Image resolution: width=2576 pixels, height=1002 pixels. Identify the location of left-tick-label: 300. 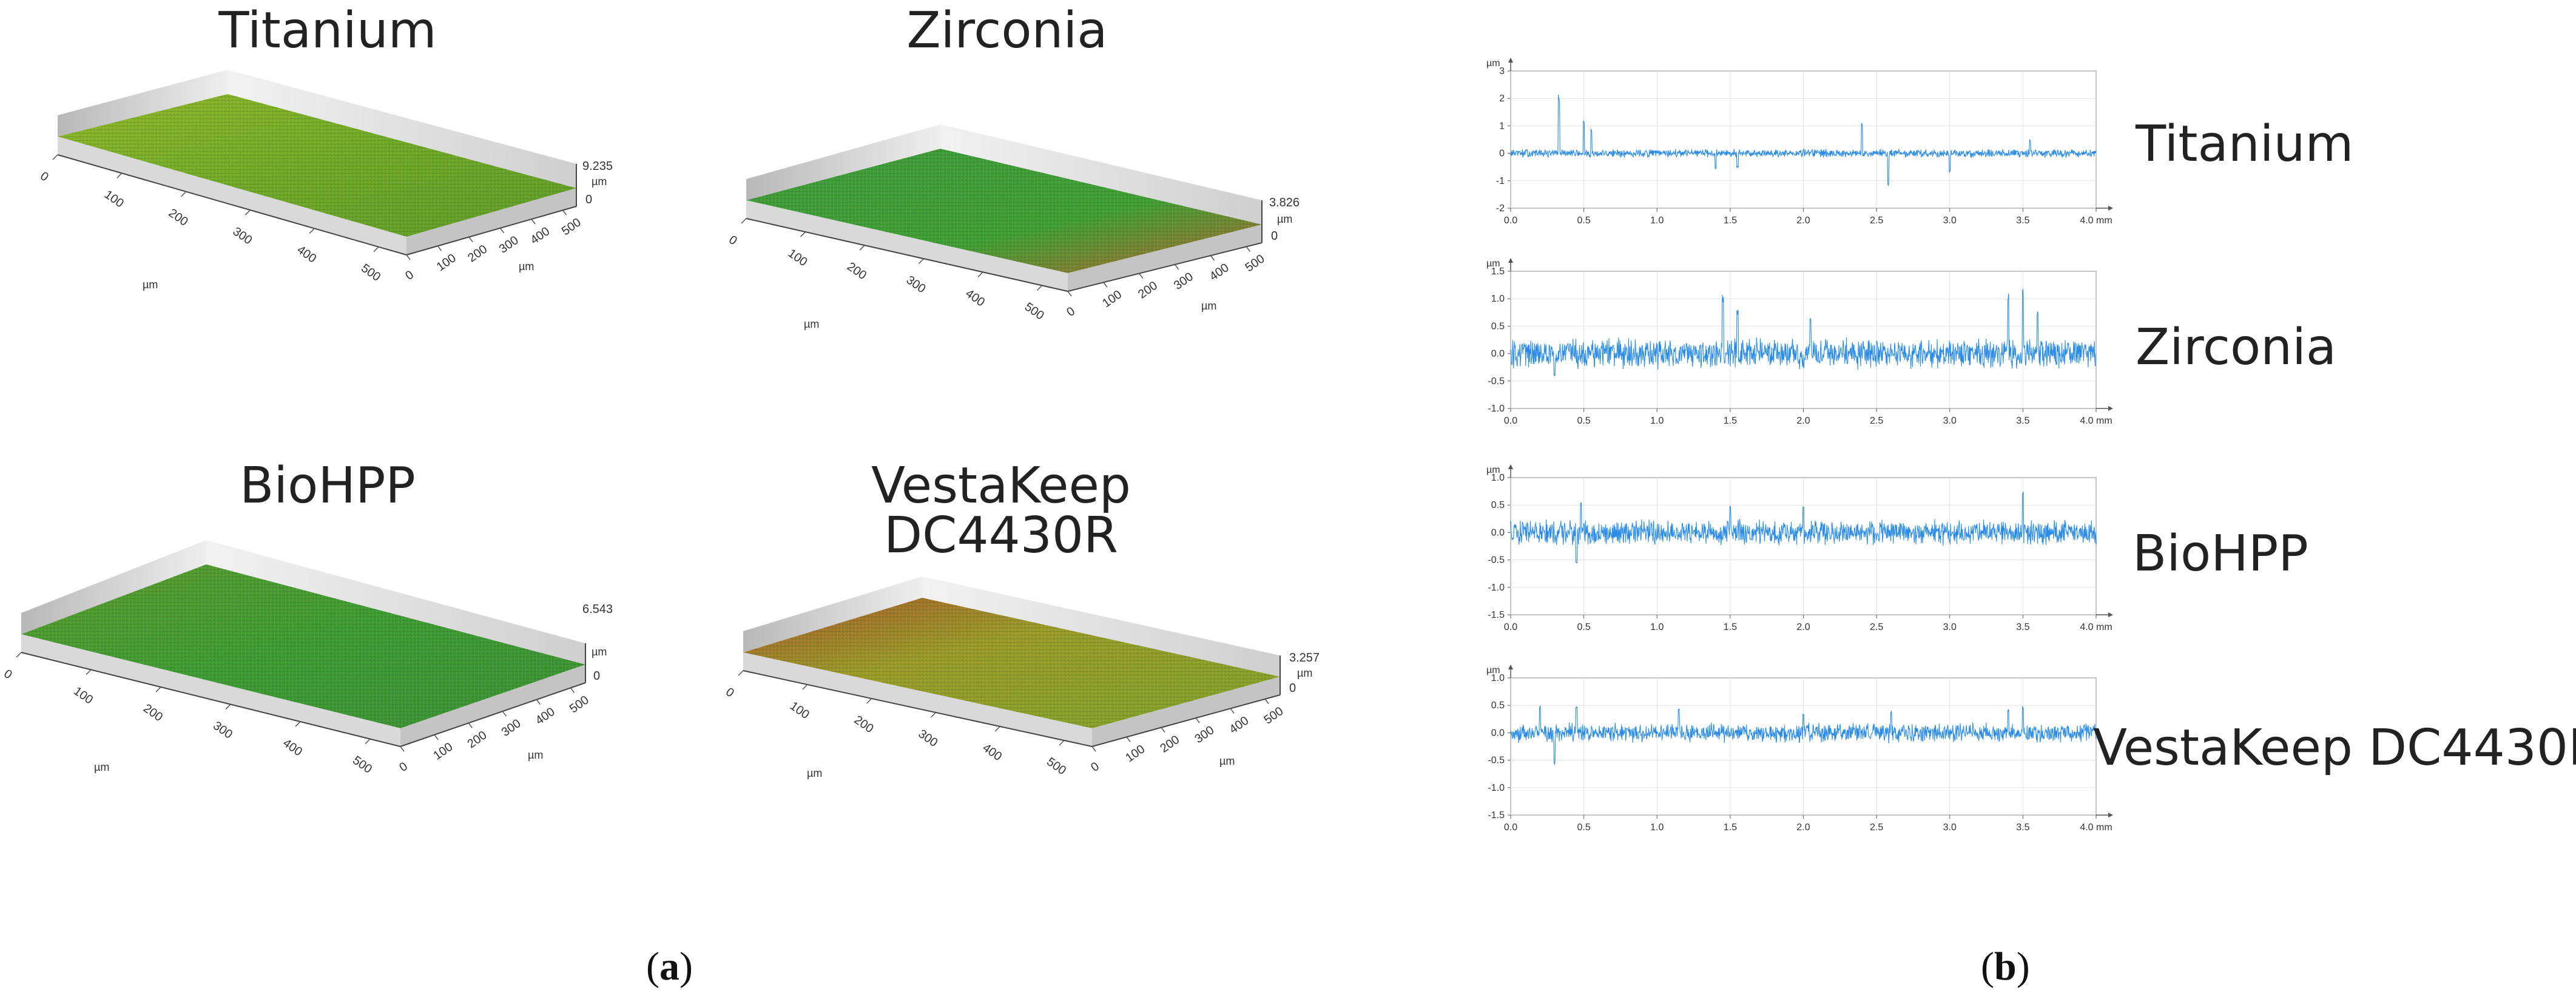
(223, 730).